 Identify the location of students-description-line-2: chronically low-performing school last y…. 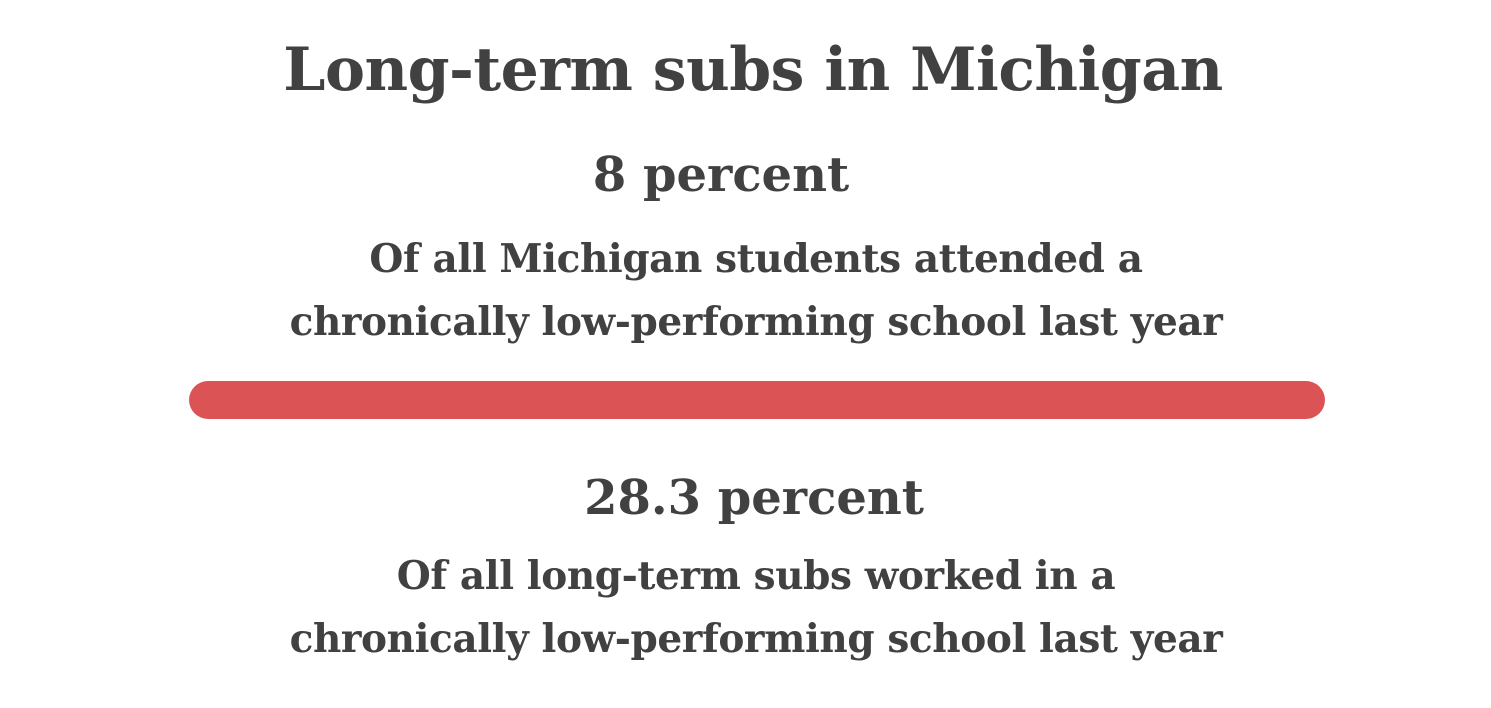
(756, 322).